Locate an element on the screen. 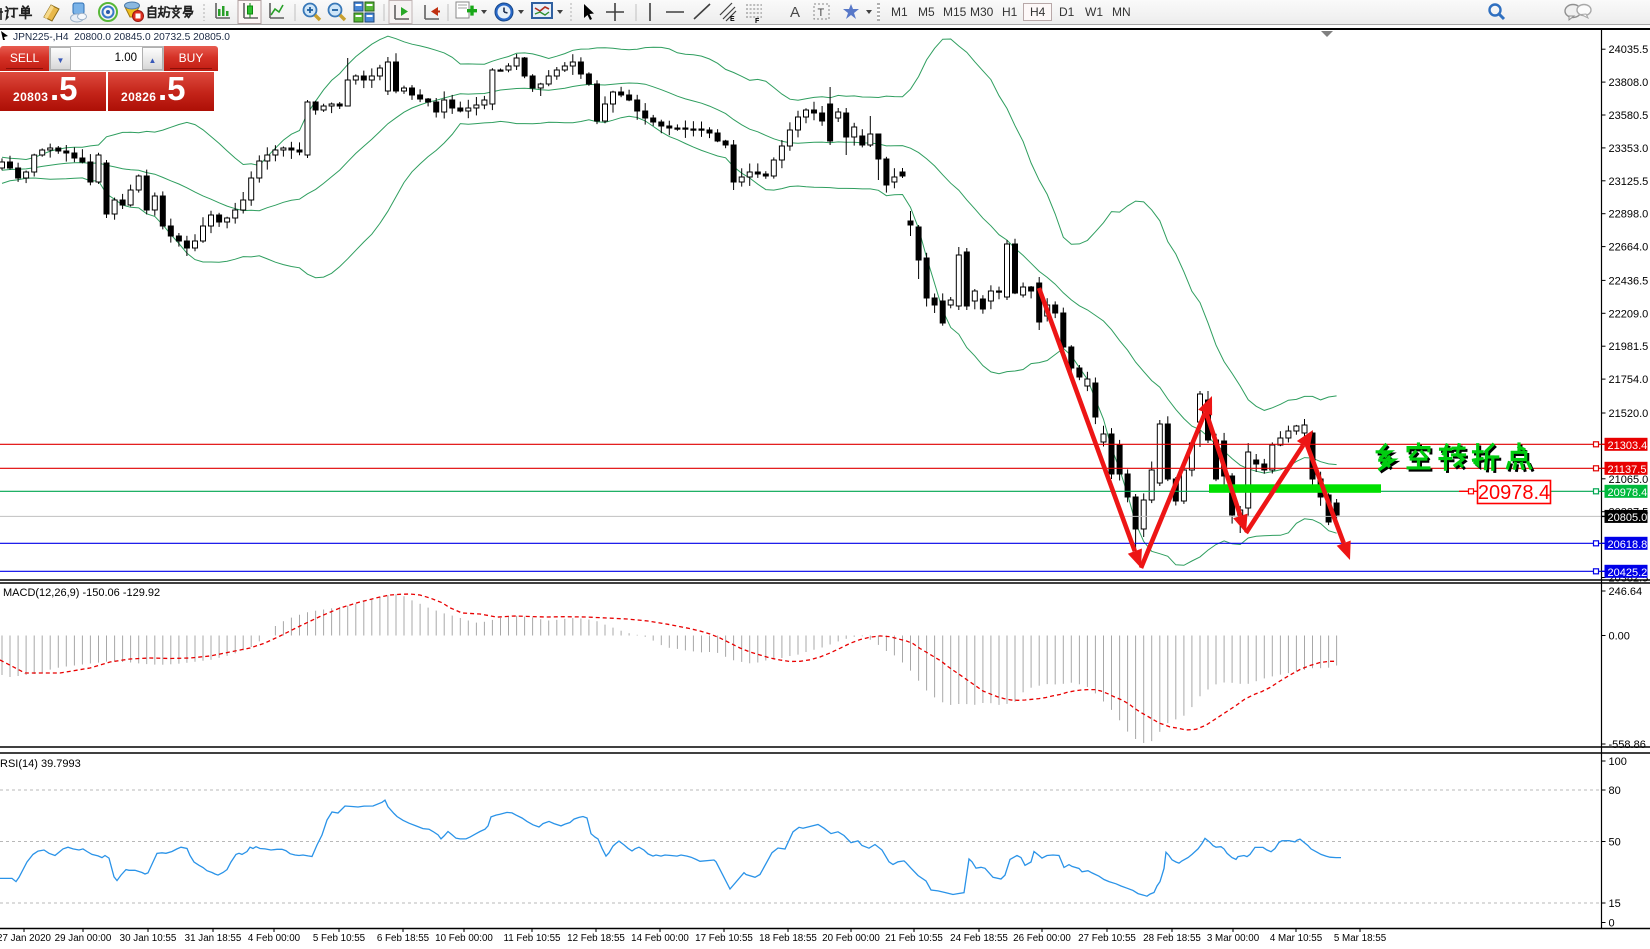  svg-text: 50 is located at coordinates (1615, 843).